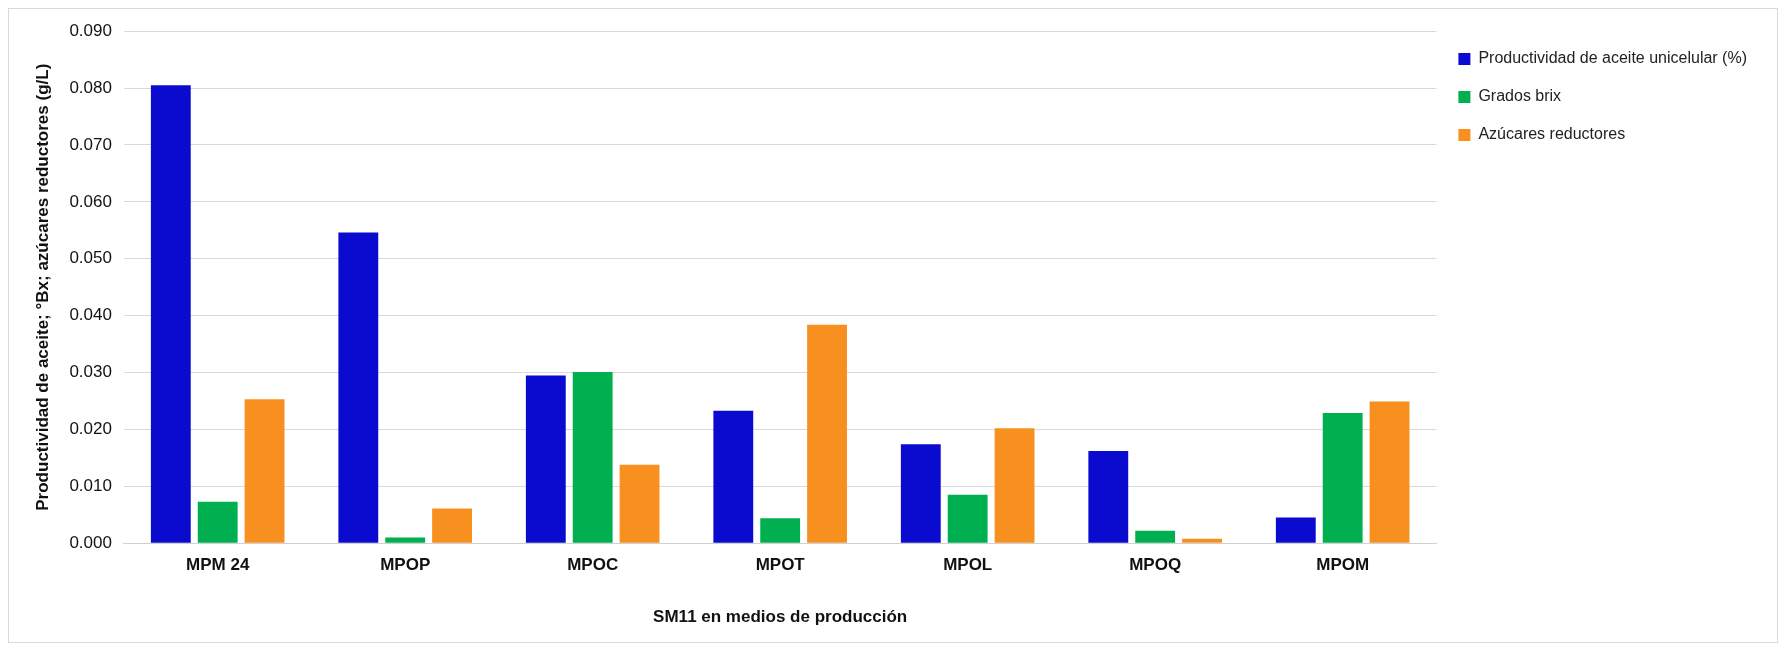 The height and width of the screenshot is (655, 1789). I want to click on y-tick-label: 0.000, so click(90, 542).